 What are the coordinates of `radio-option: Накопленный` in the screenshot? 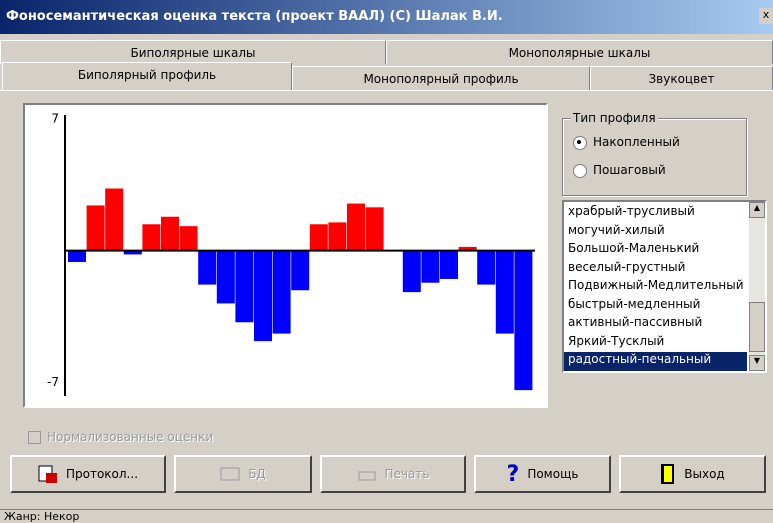 It's located at (626, 142).